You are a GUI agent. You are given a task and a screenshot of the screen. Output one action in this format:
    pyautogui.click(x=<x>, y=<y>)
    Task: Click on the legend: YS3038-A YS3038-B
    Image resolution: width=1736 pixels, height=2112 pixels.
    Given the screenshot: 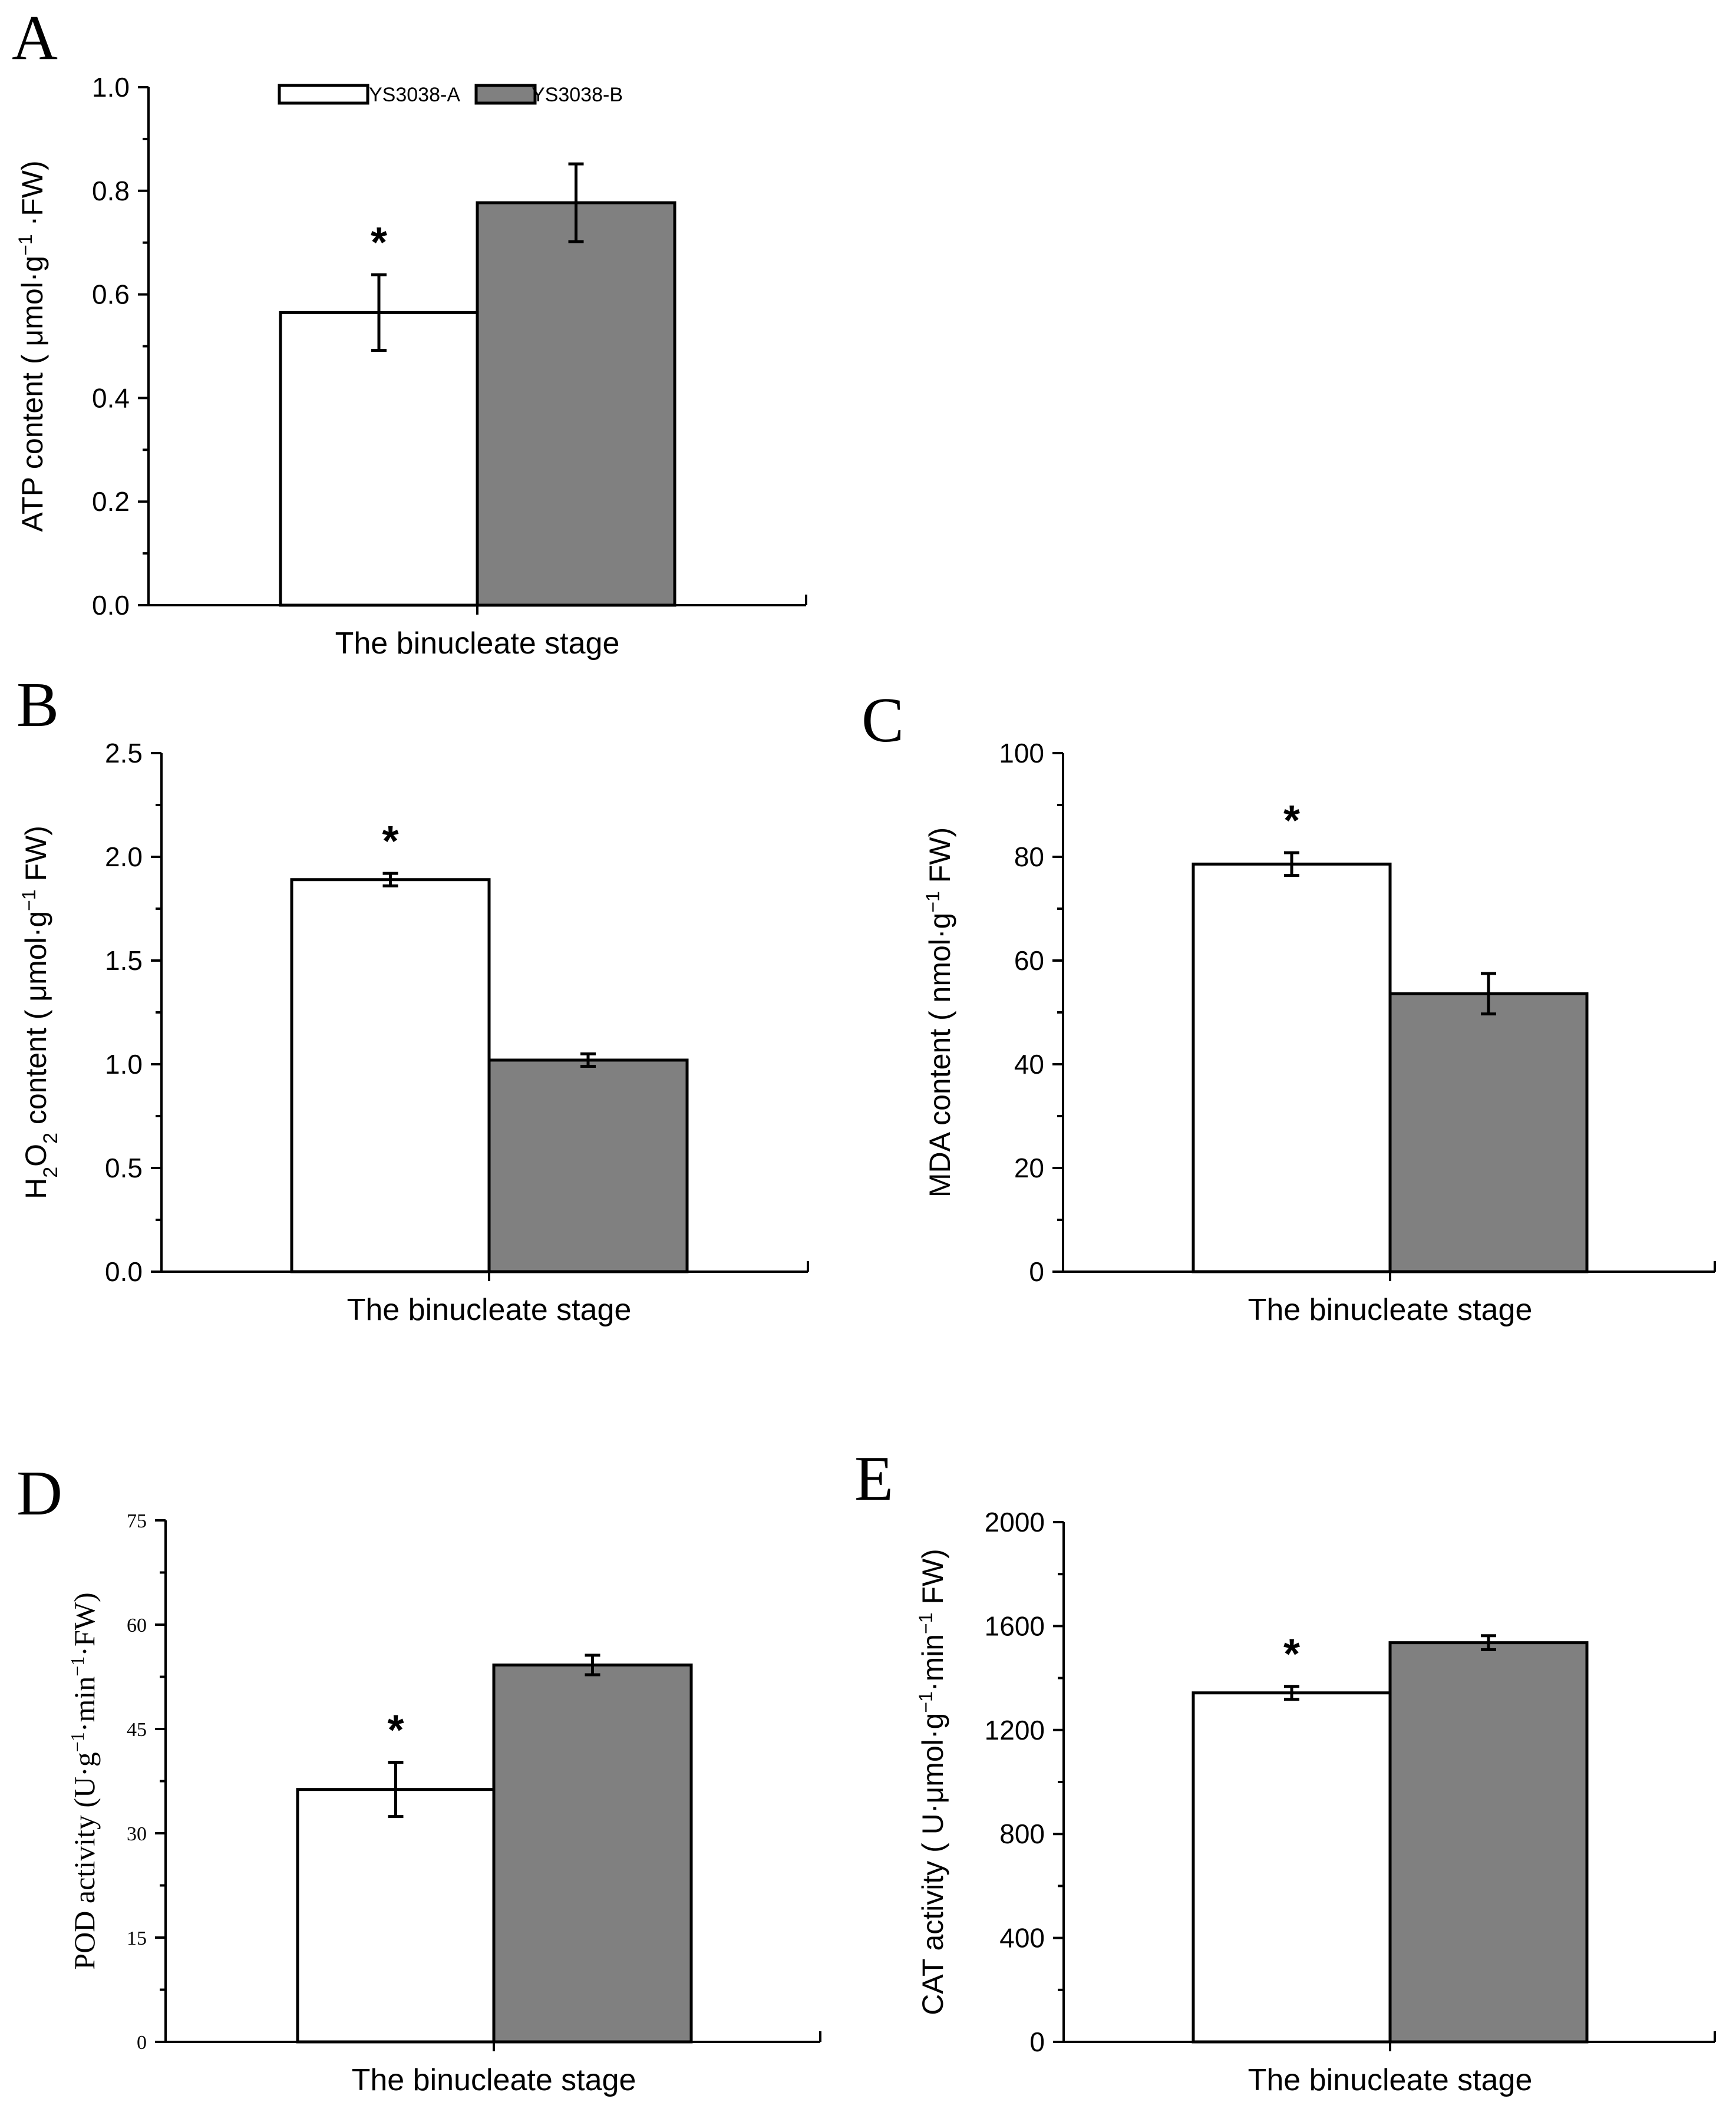 What is the action you would take?
    pyautogui.click(x=450, y=95)
    